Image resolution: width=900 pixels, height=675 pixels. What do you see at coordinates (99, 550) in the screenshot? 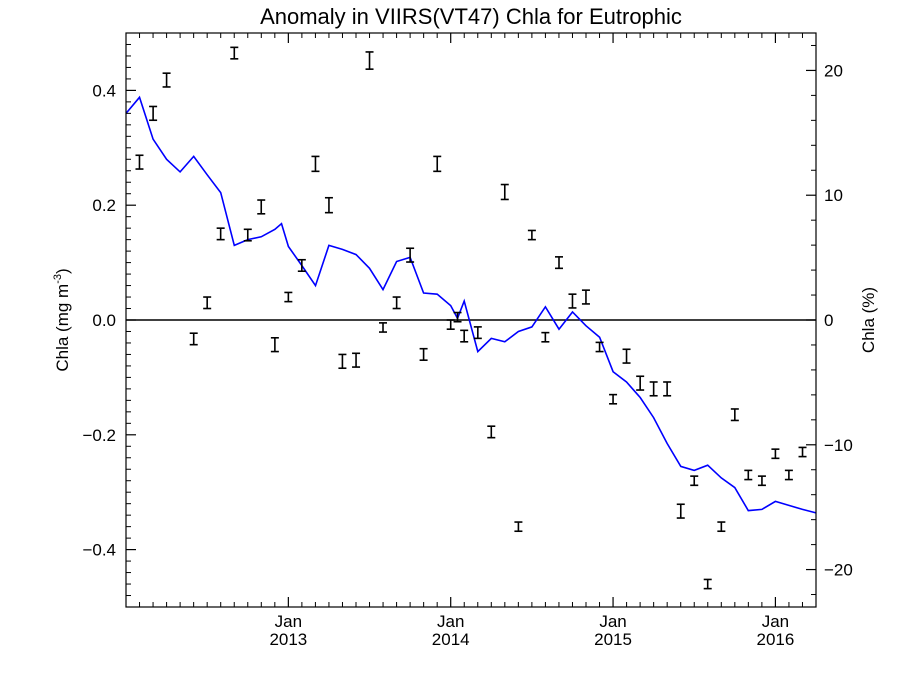
I see `y-tick-label-4: −0.4` at bounding box center [99, 550].